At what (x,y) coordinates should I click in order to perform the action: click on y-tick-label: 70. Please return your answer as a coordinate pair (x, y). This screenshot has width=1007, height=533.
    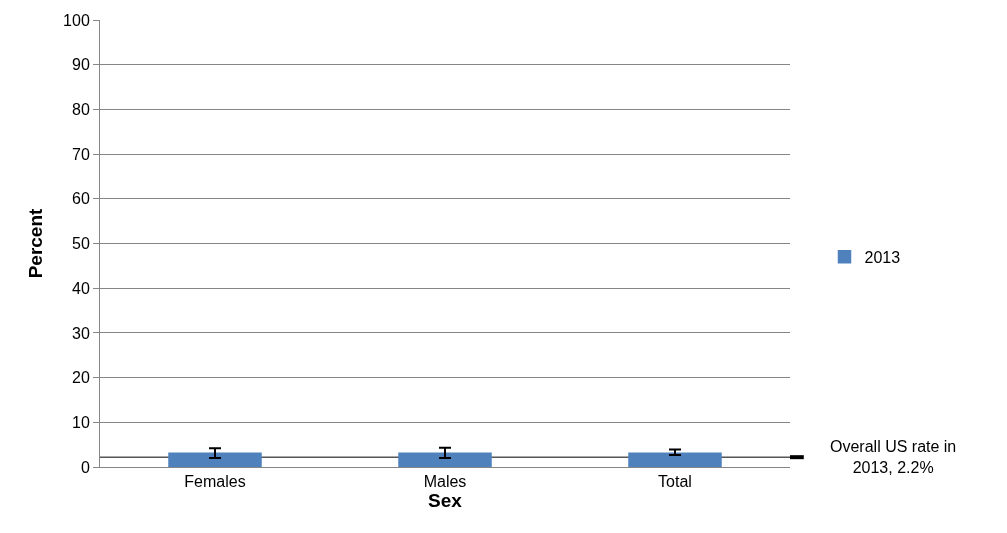
    Looking at the image, I should click on (81, 154).